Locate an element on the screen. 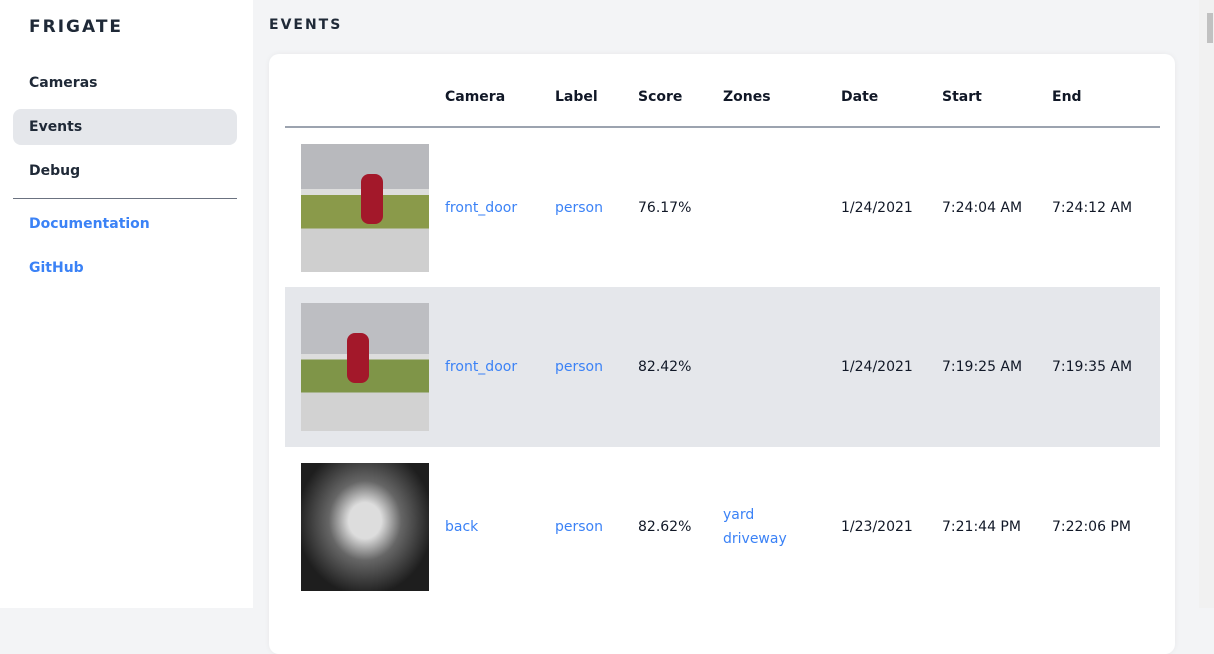  scrollbar is located at coordinates (1206, 304).